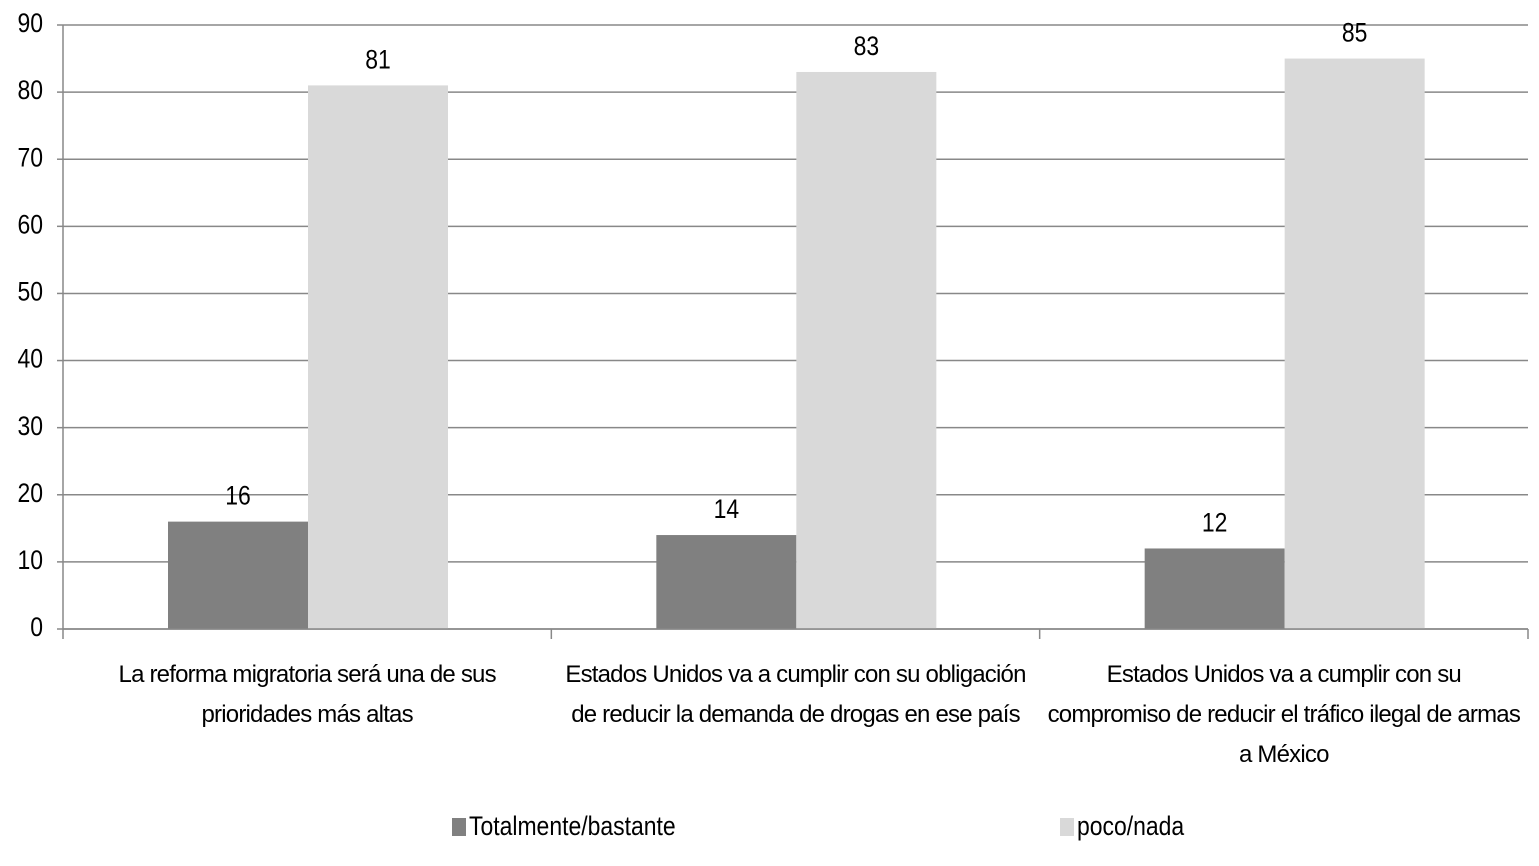 The width and height of the screenshot is (1539, 866). Describe the element at coordinates (572, 826) in the screenshot. I see `legend-label: Totalmente/bastante` at that location.